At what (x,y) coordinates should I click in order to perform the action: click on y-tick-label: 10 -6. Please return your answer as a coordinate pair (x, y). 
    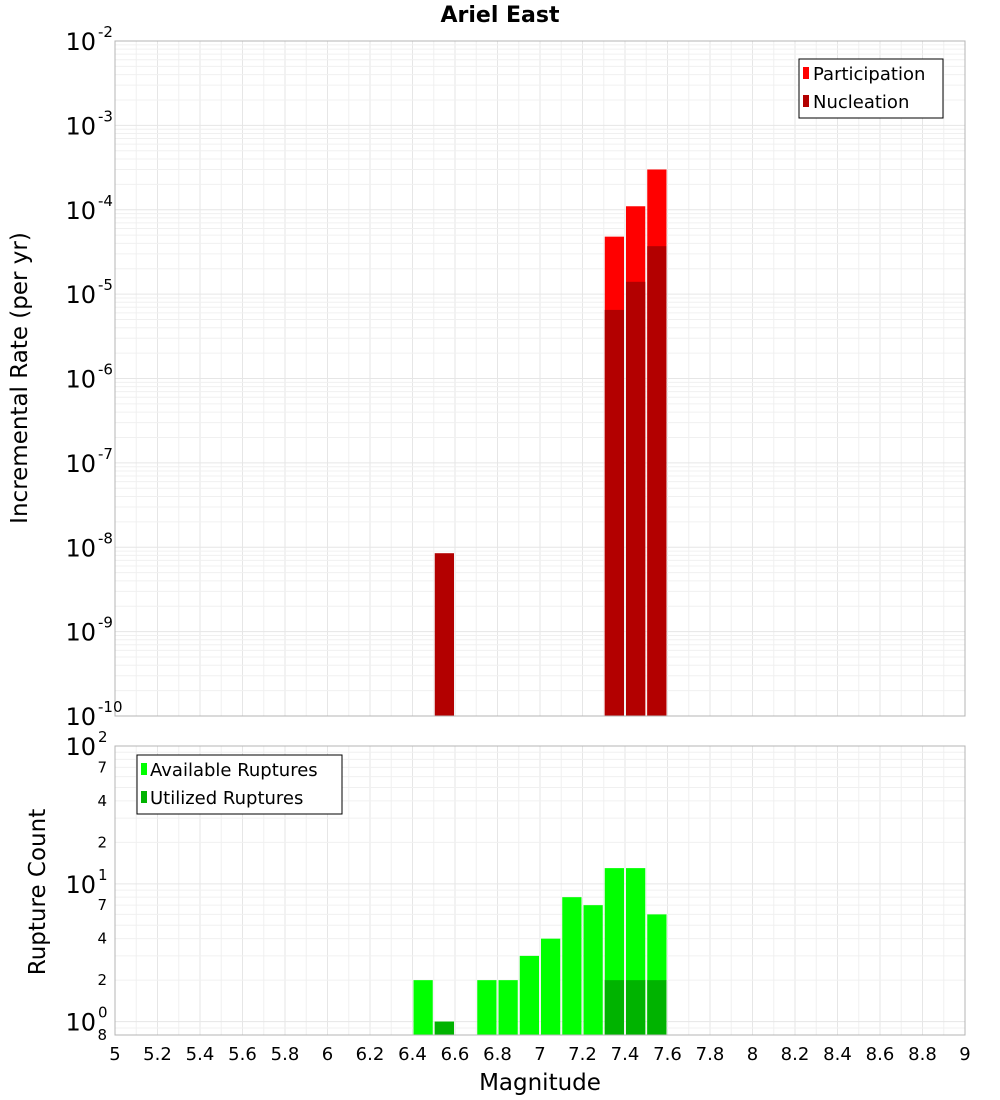
    Looking at the image, I should click on (89, 377).